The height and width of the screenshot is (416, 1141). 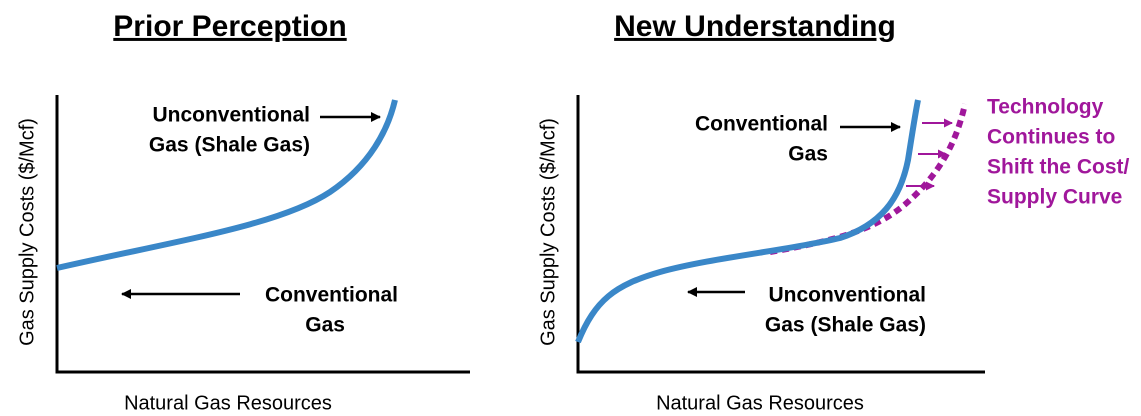 What do you see at coordinates (1054, 197) in the screenshot?
I see `shift-label: Supply Curve` at bounding box center [1054, 197].